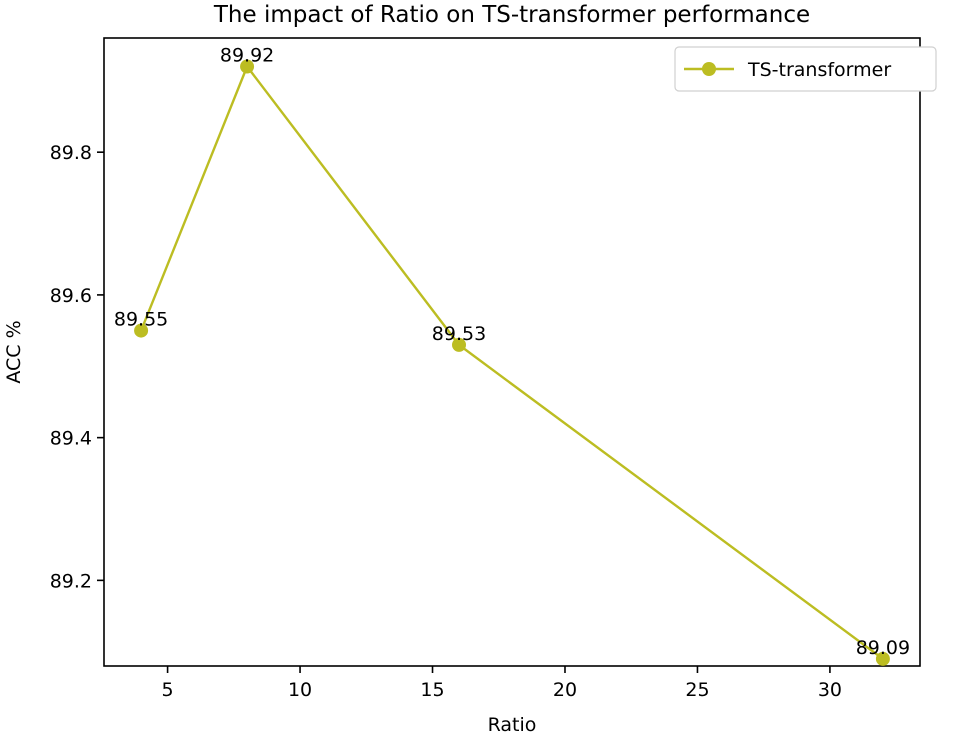 Image resolution: width=955 pixels, height=737 pixels. I want to click on legend: TS-transformer, so click(805, 69).